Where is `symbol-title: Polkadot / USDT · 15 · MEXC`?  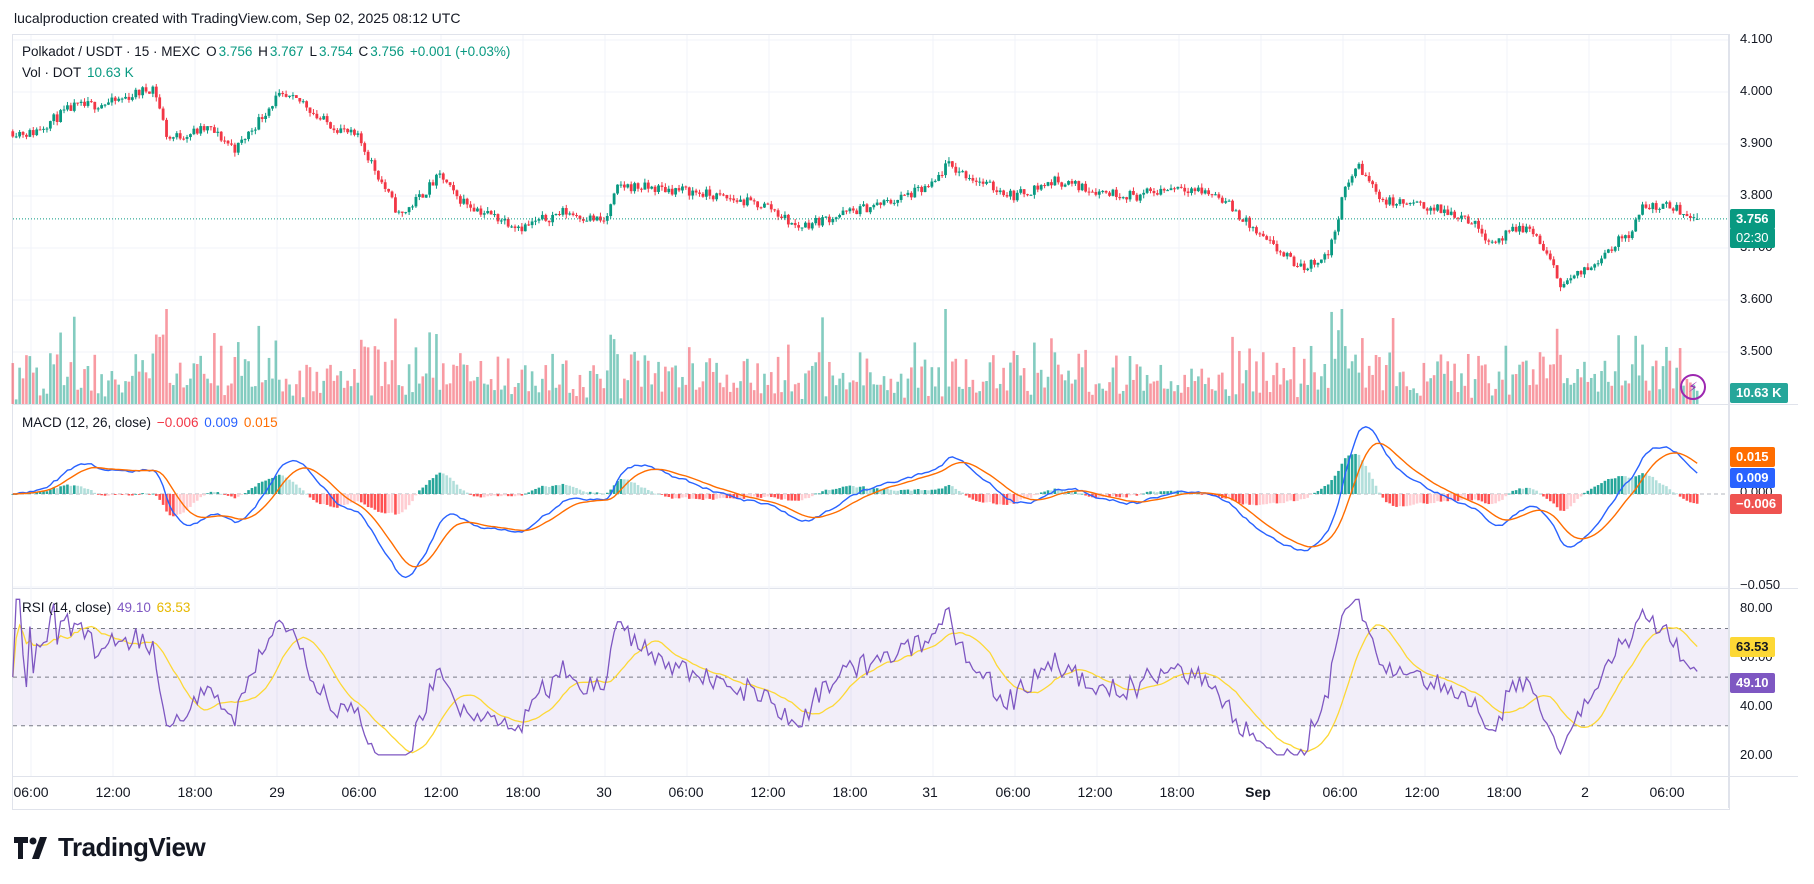
symbol-title: Polkadot / USDT · 15 · MEXC is located at coordinates (111, 51).